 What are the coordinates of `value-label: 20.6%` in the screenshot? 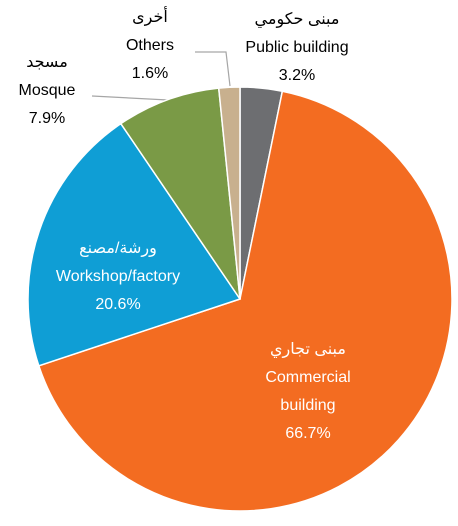 It's located at (118, 304).